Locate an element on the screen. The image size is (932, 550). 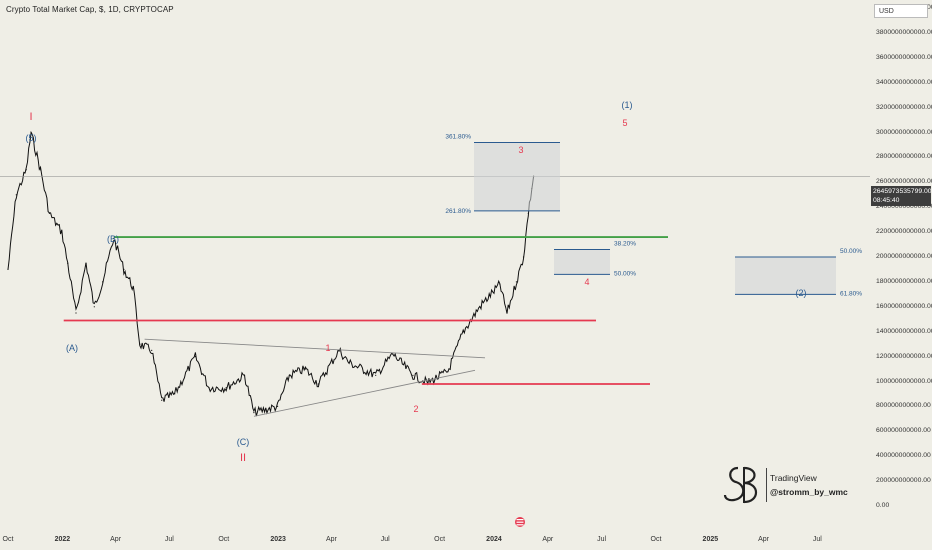
wave-label-4: 4 is located at coordinates (586, 282).